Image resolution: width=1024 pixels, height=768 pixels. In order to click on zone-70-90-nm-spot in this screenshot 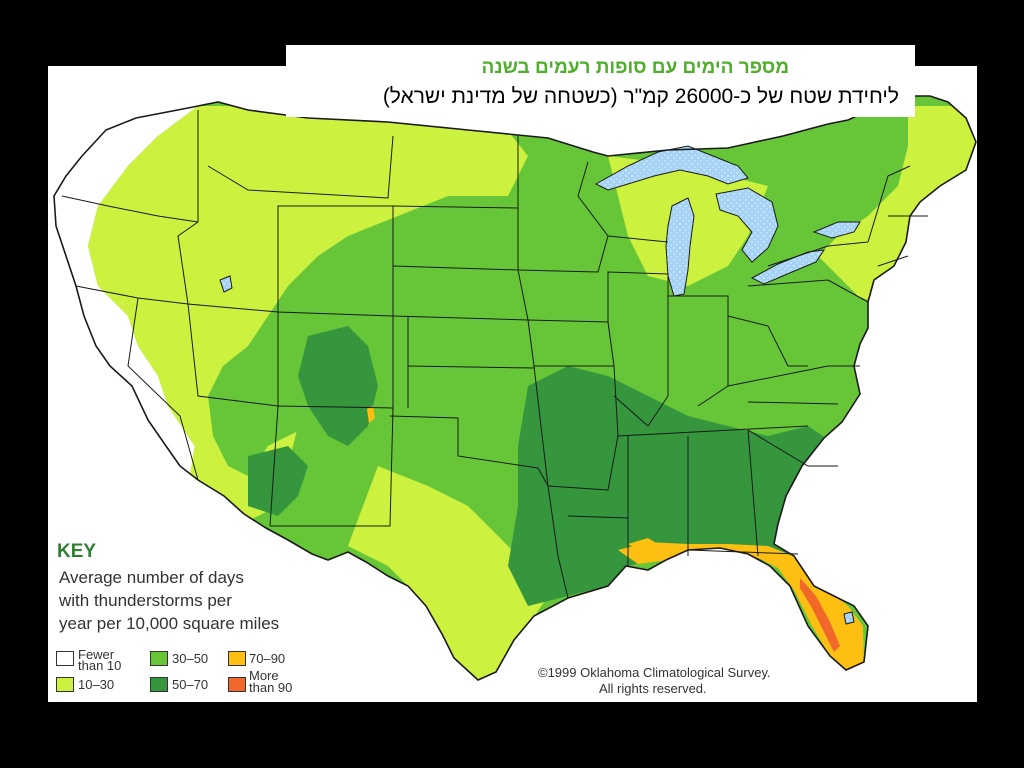, I will do `click(371, 414)`.